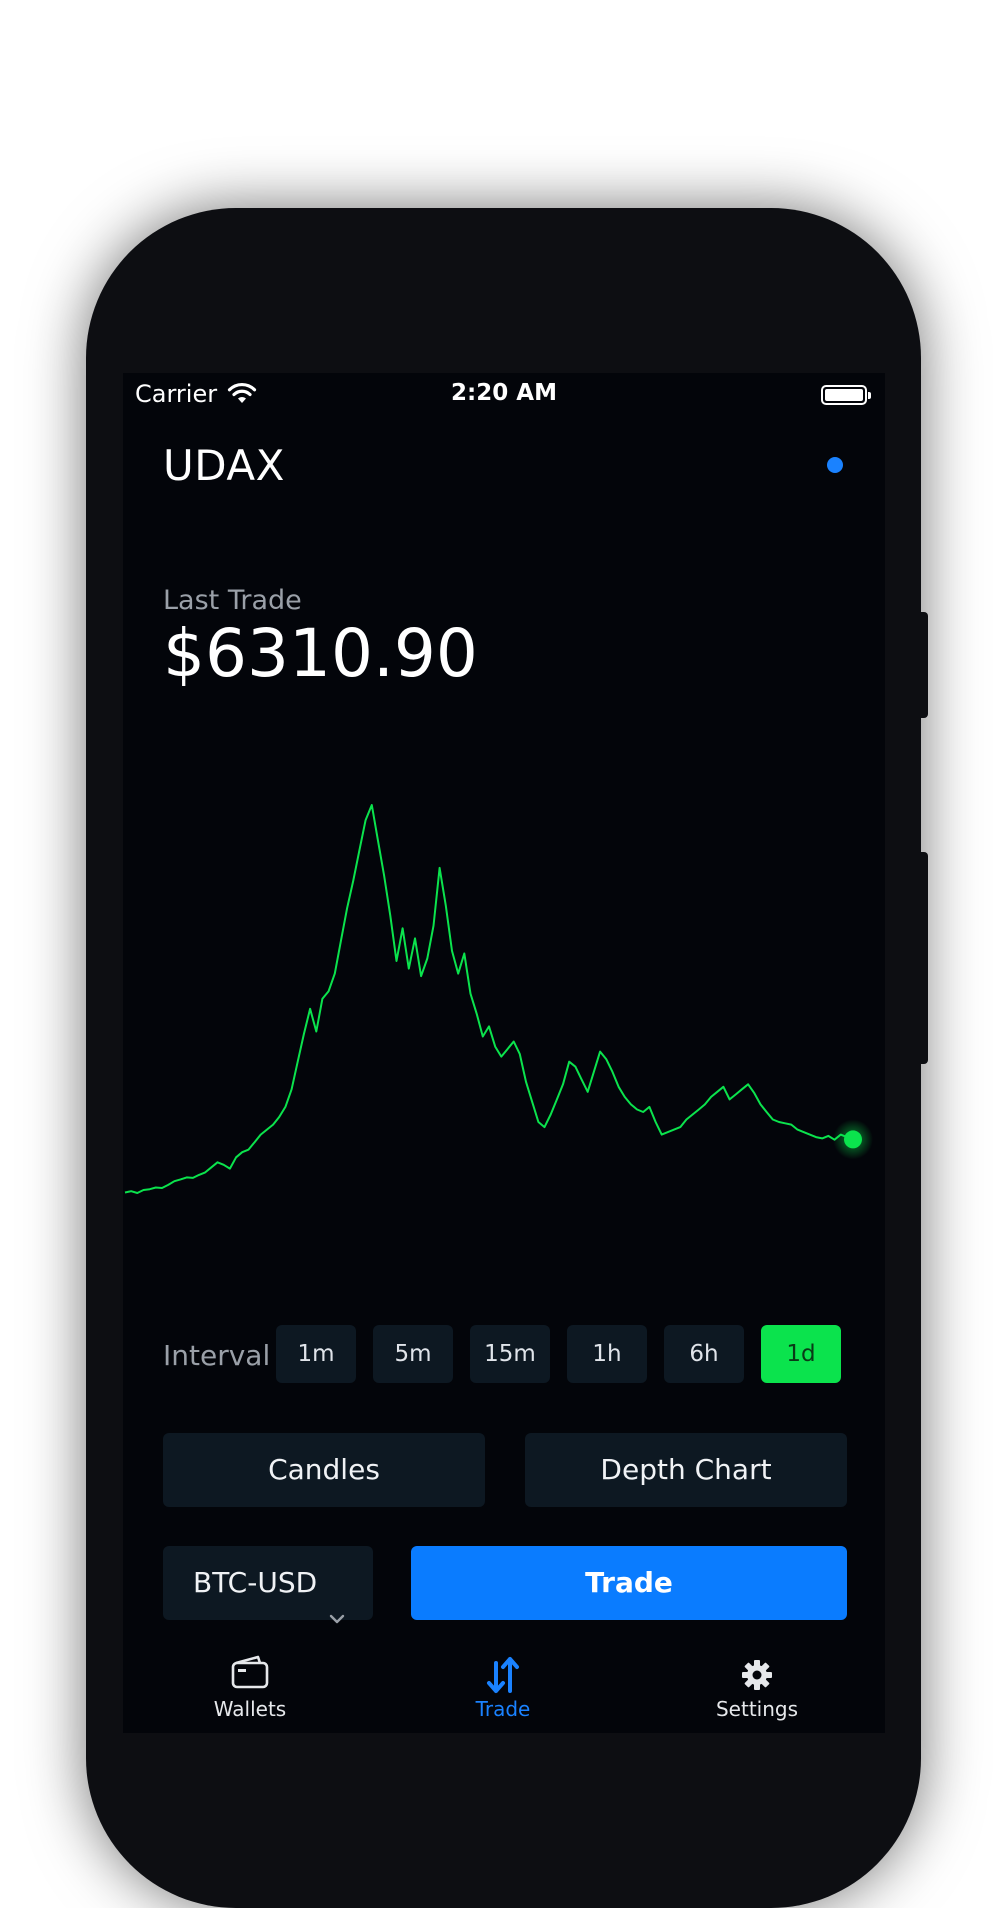  Describe the element at coordinates (413, 1354) in the screenshot. I see `interval-button-5m: 5m` at that location.